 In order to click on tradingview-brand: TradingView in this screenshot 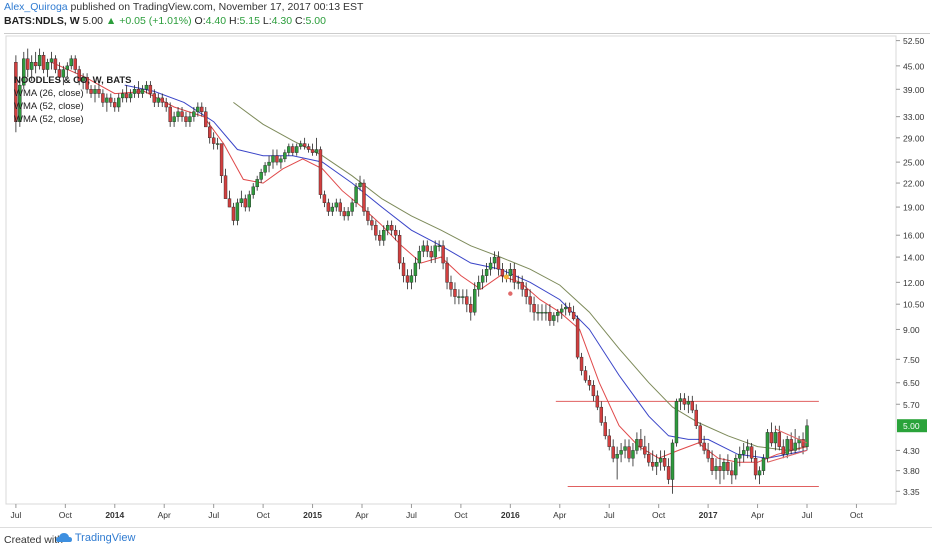, I will do `click(95, 538)`.